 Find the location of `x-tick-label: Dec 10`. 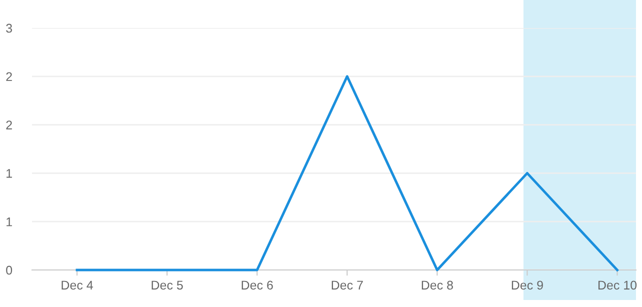

x-tick-label: Dec 10 is located at coordinates (617, 285).